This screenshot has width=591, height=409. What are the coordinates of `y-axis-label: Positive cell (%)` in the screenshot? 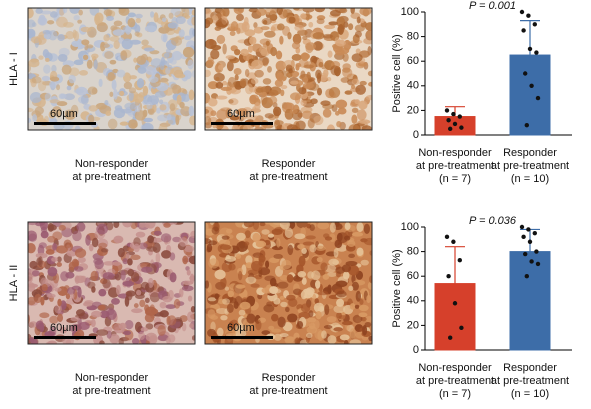 It's located at (397, 288).